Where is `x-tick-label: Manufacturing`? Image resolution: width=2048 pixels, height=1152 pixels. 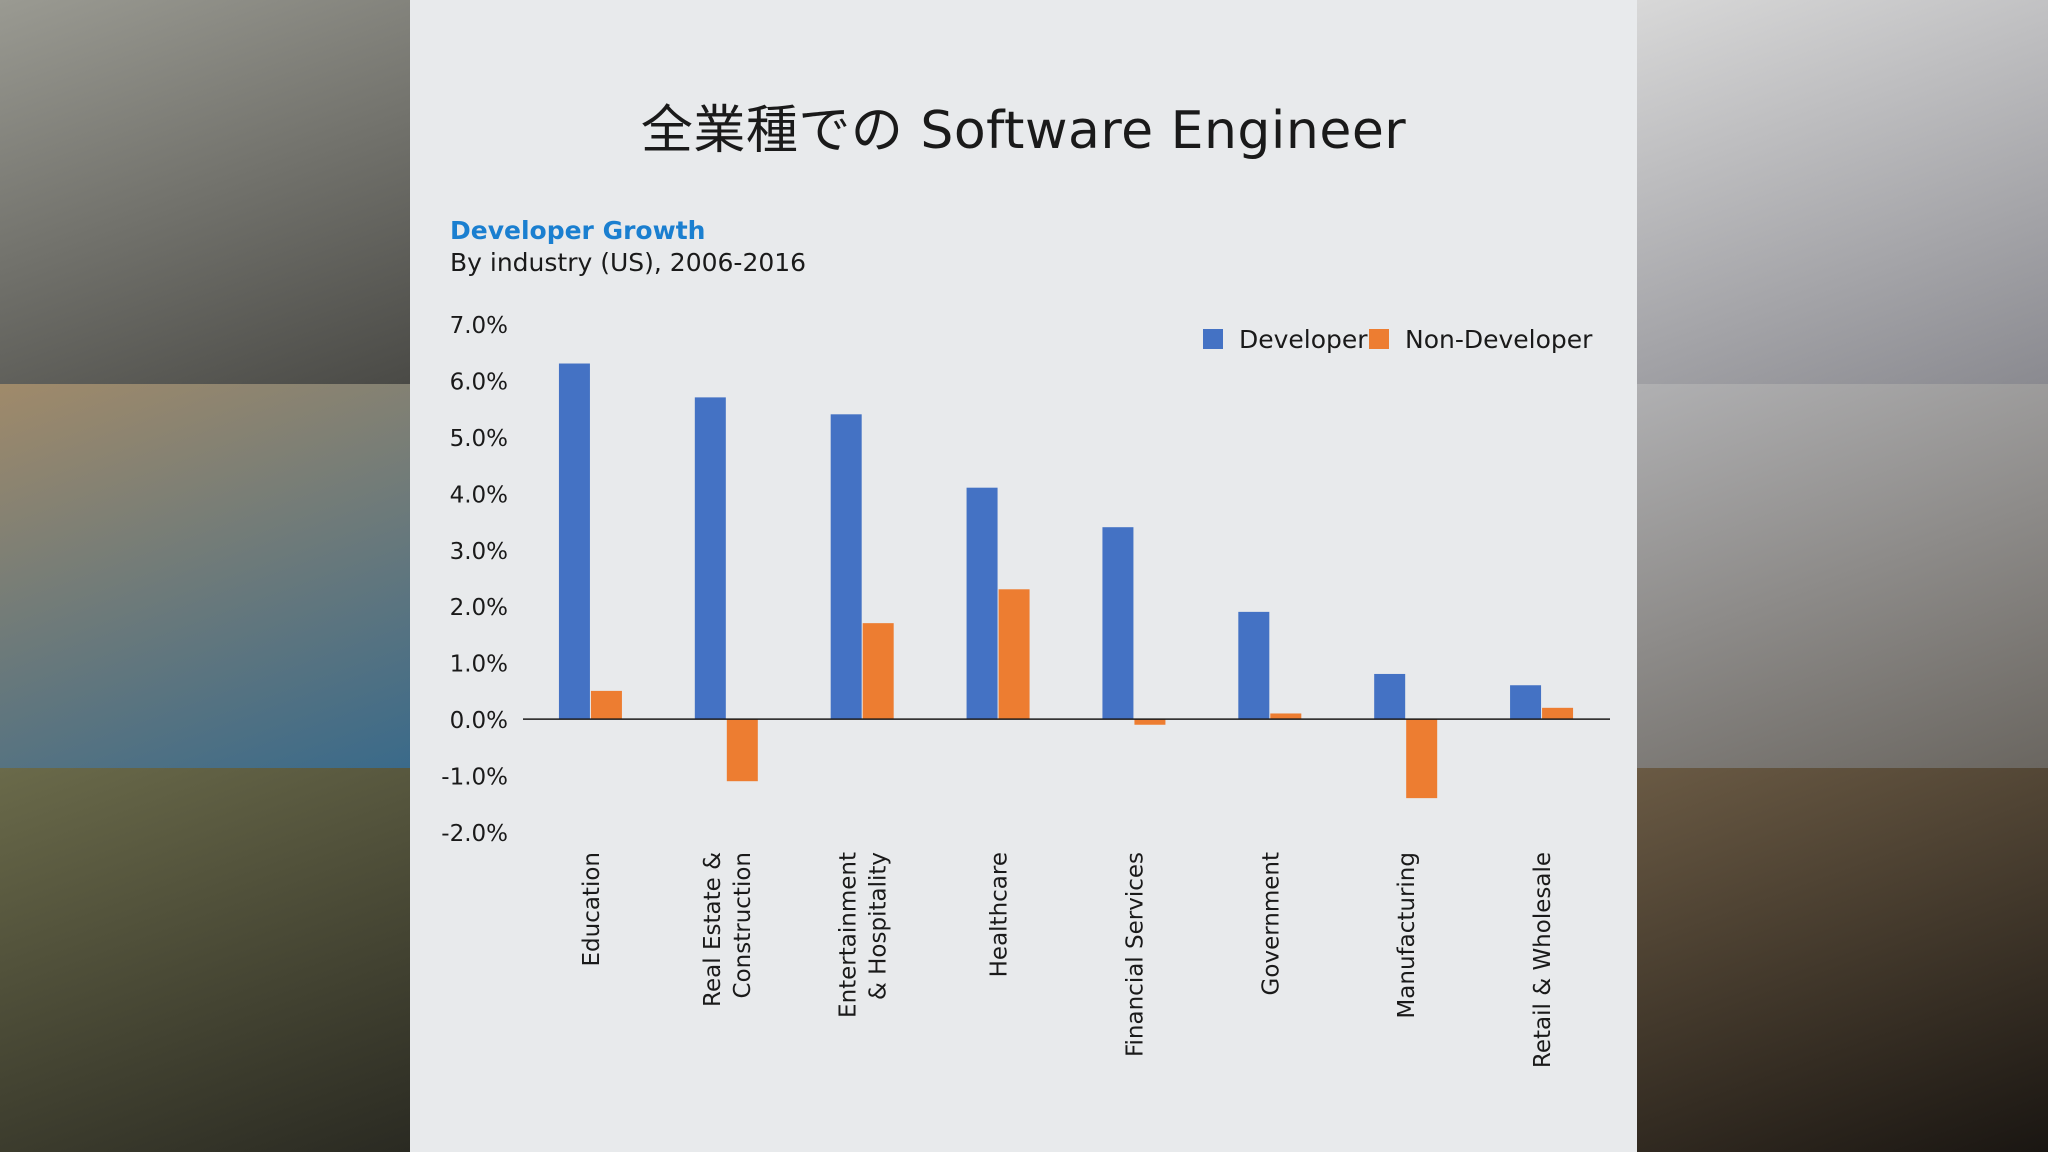 x-tick-label: Manufacturing is located at coordinates (1407, 935).